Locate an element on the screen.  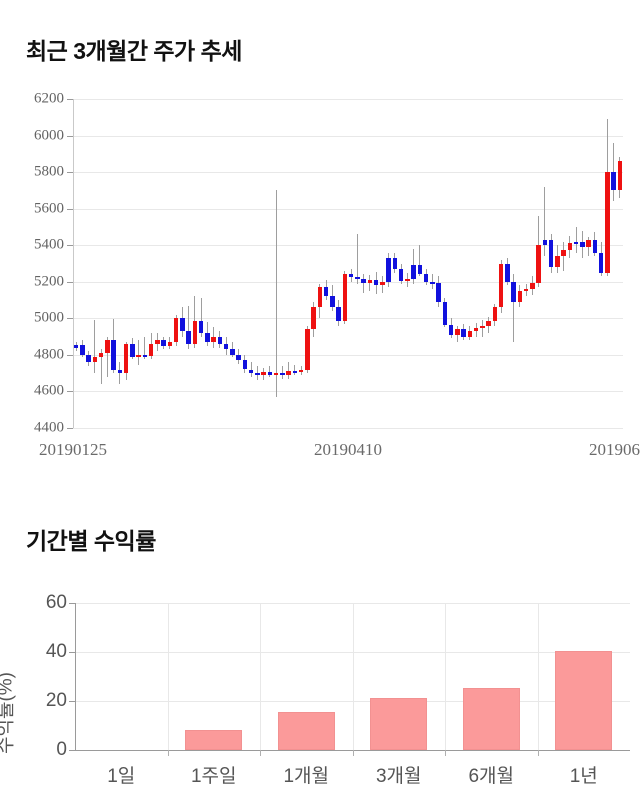
returns-x-tick-label: 3개월 is located at coordinates (398, 776).